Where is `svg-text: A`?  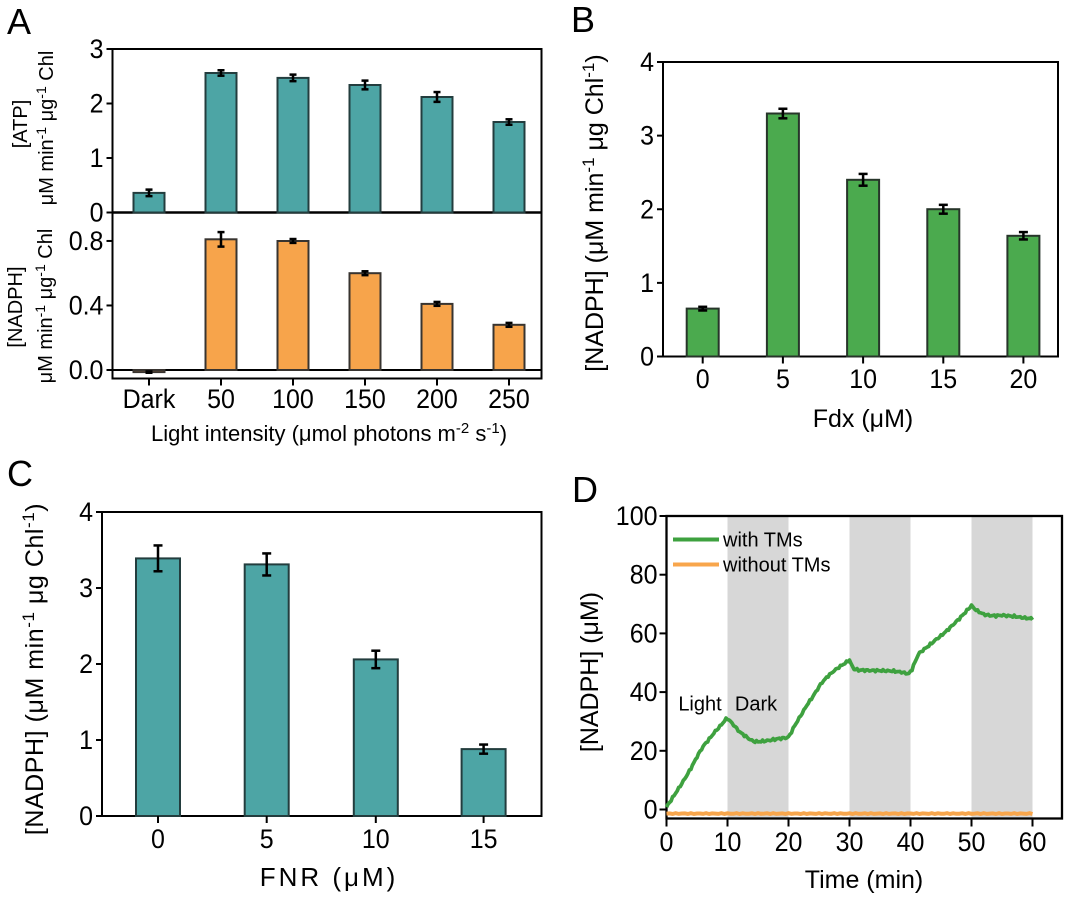
svg-text: A is located at coordinates (19, 21).